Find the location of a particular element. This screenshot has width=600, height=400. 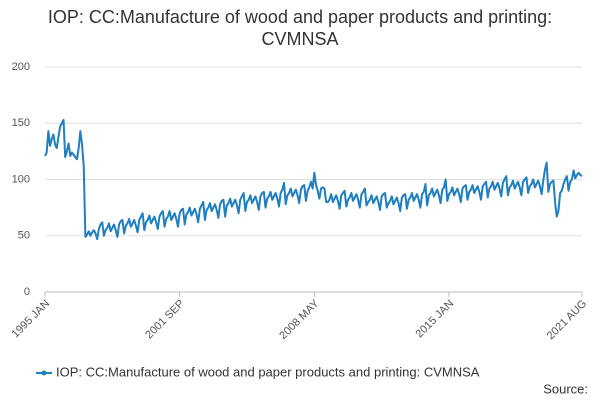

y-tick-label: 200 is located at coordinates (21, 67).